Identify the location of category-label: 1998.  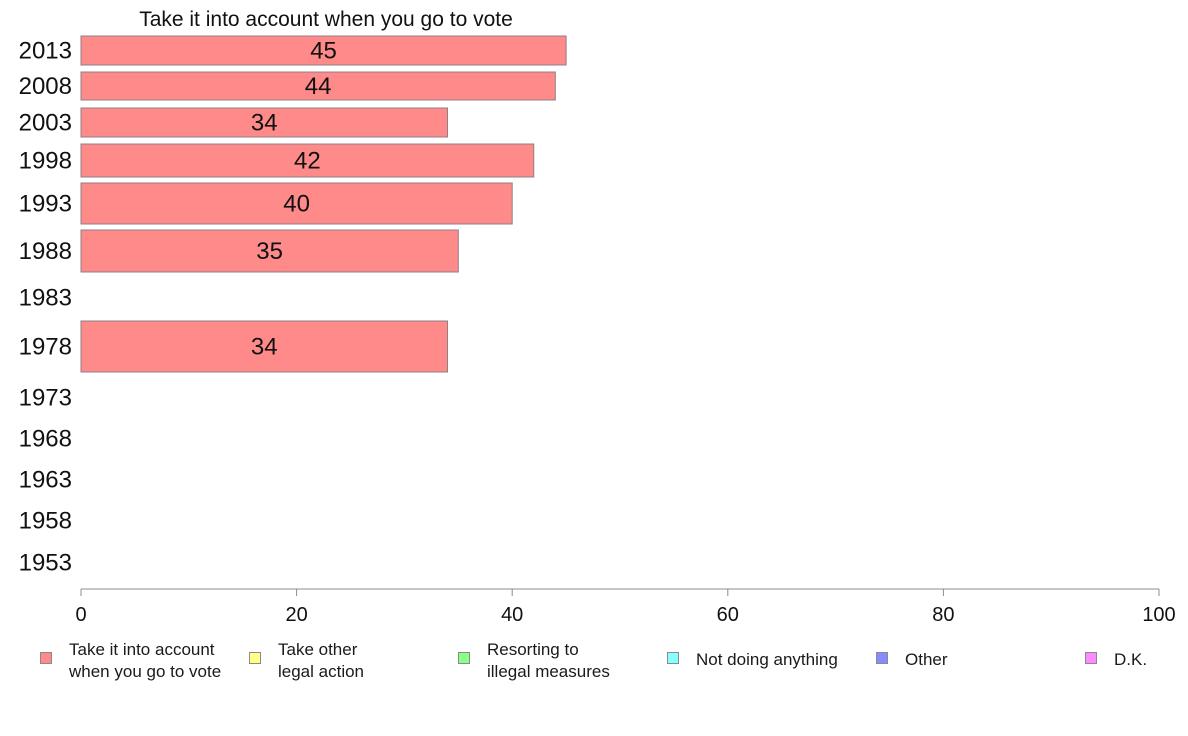
(45, 161).